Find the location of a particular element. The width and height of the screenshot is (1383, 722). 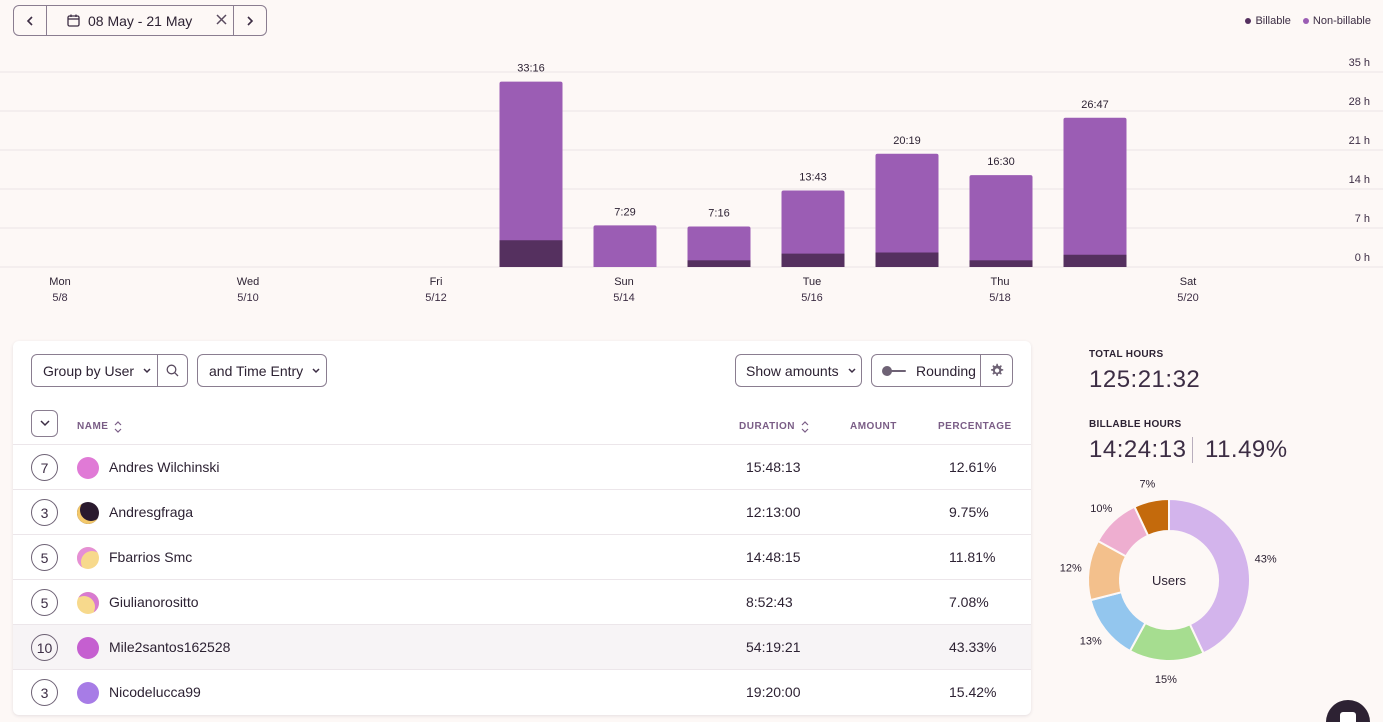

y-tick-label: 35 h is located at coordinates (1359, 63).